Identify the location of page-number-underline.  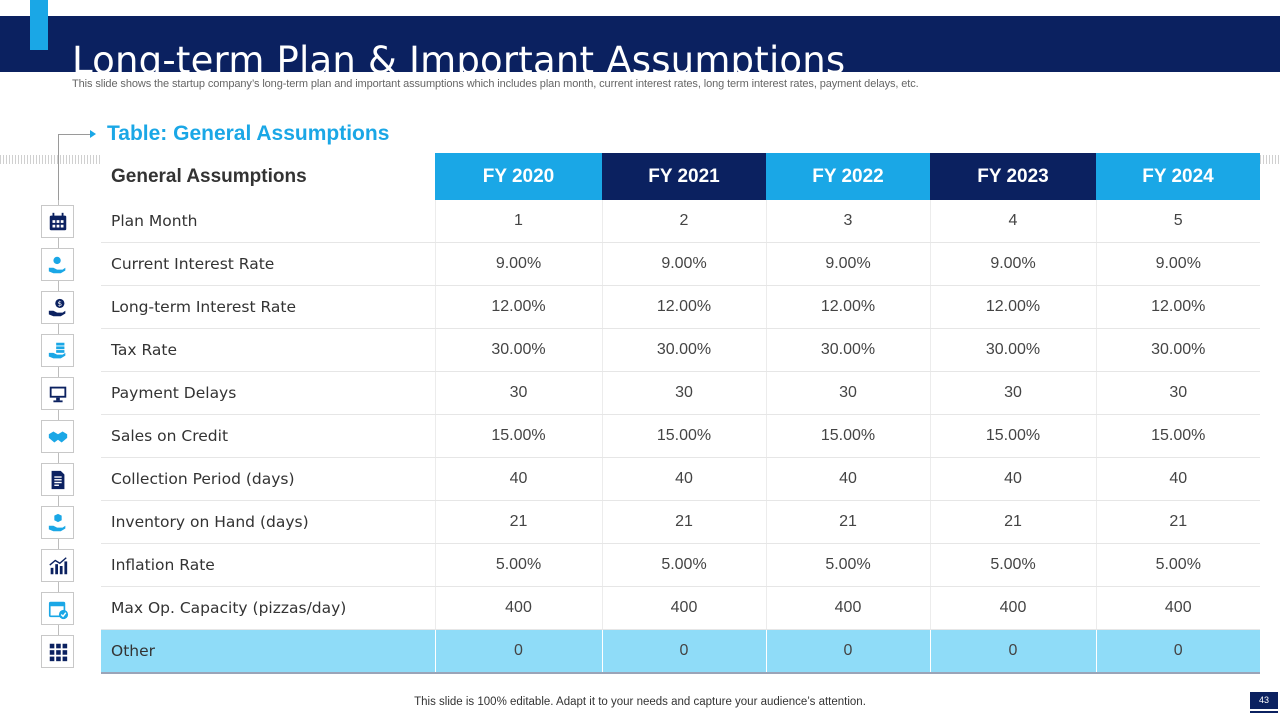
(1264, 712).